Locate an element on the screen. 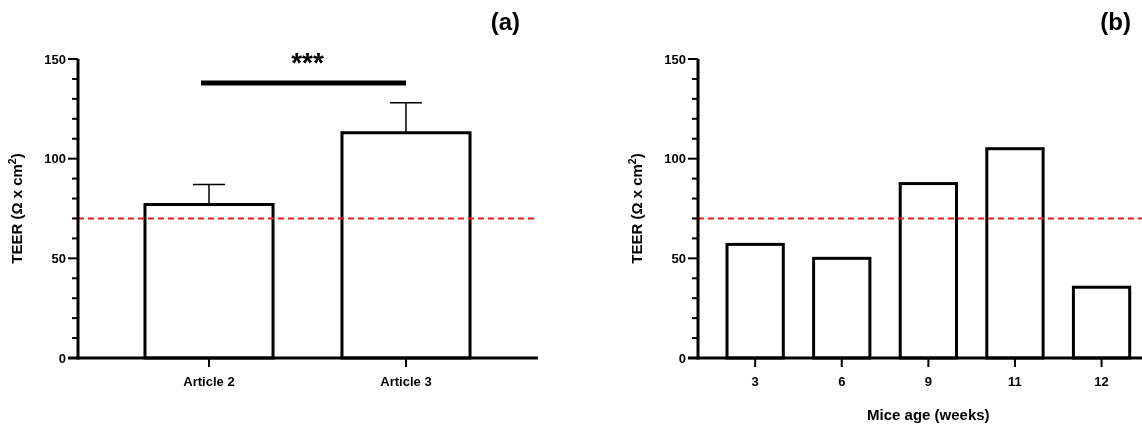 This screenshot has height=425, width=1142. x-tick-label: 6 is located at coordinates (842, 381).